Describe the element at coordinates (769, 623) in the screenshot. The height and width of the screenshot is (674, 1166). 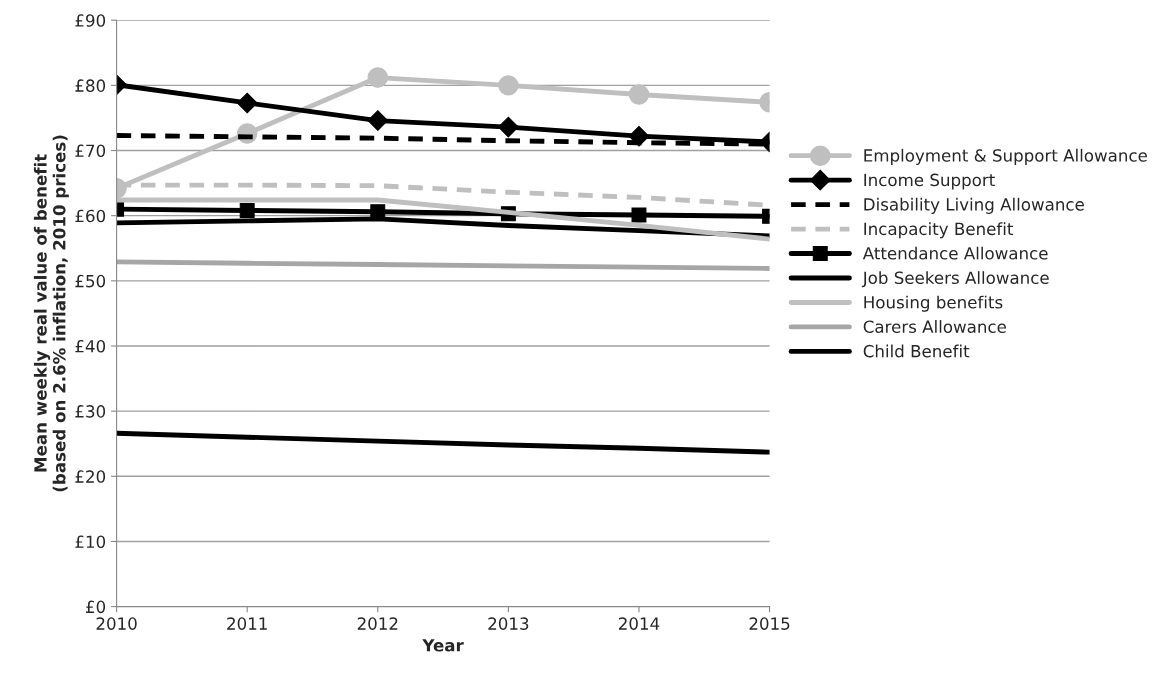
I see `x-tick-label: 2015` at that location.